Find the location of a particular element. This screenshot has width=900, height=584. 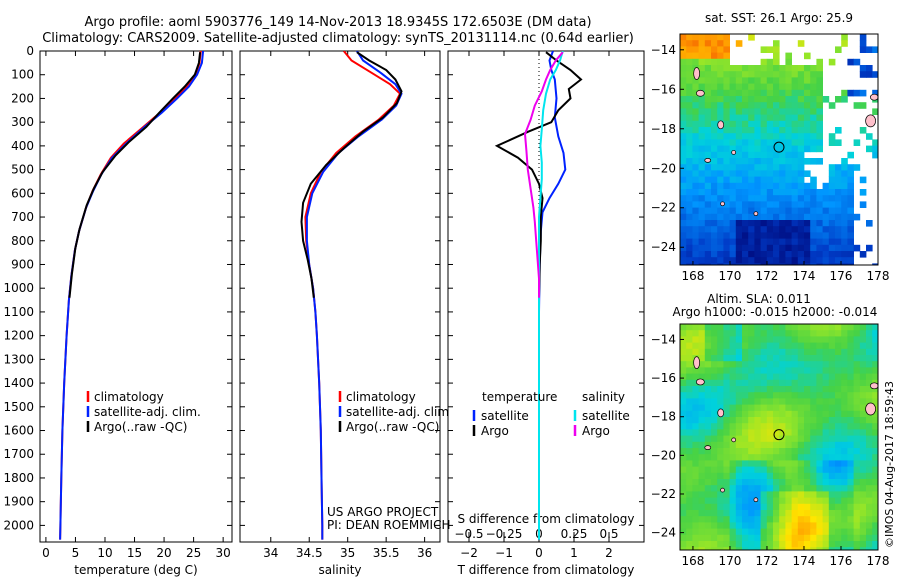

y-tick-label: 700 is located at coordinates (22, 217).